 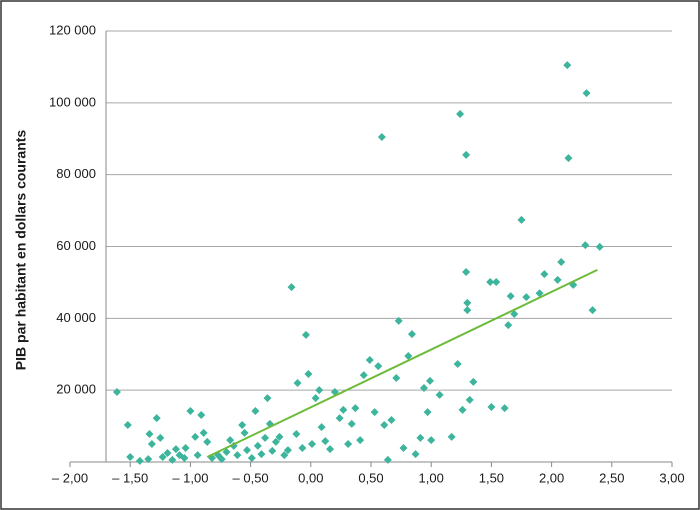 I want to click on y-tick-label: 40 000, so click(x=76, y=317).